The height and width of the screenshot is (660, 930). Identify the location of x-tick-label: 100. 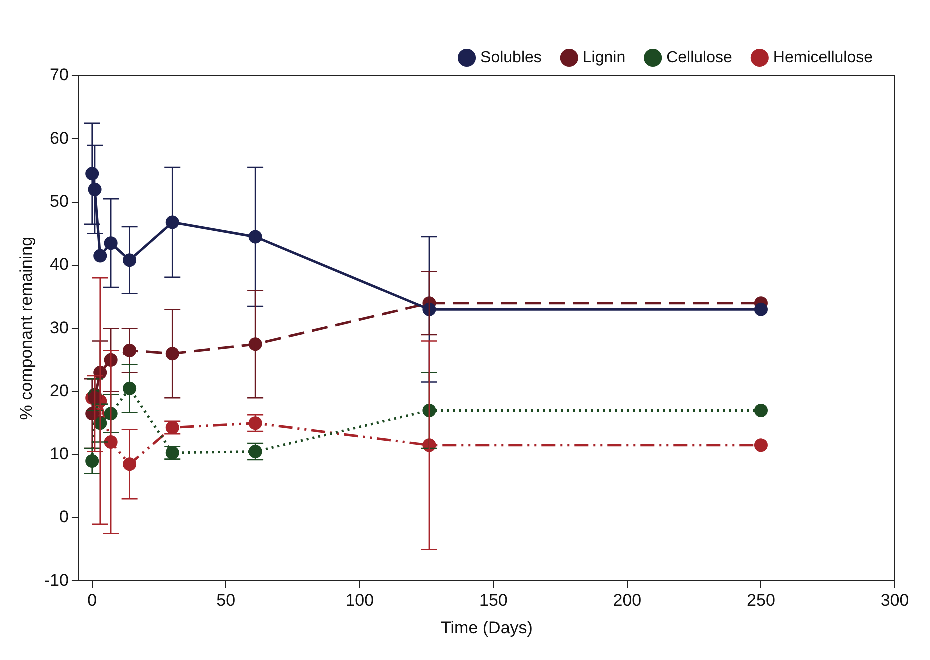
(360, 600).